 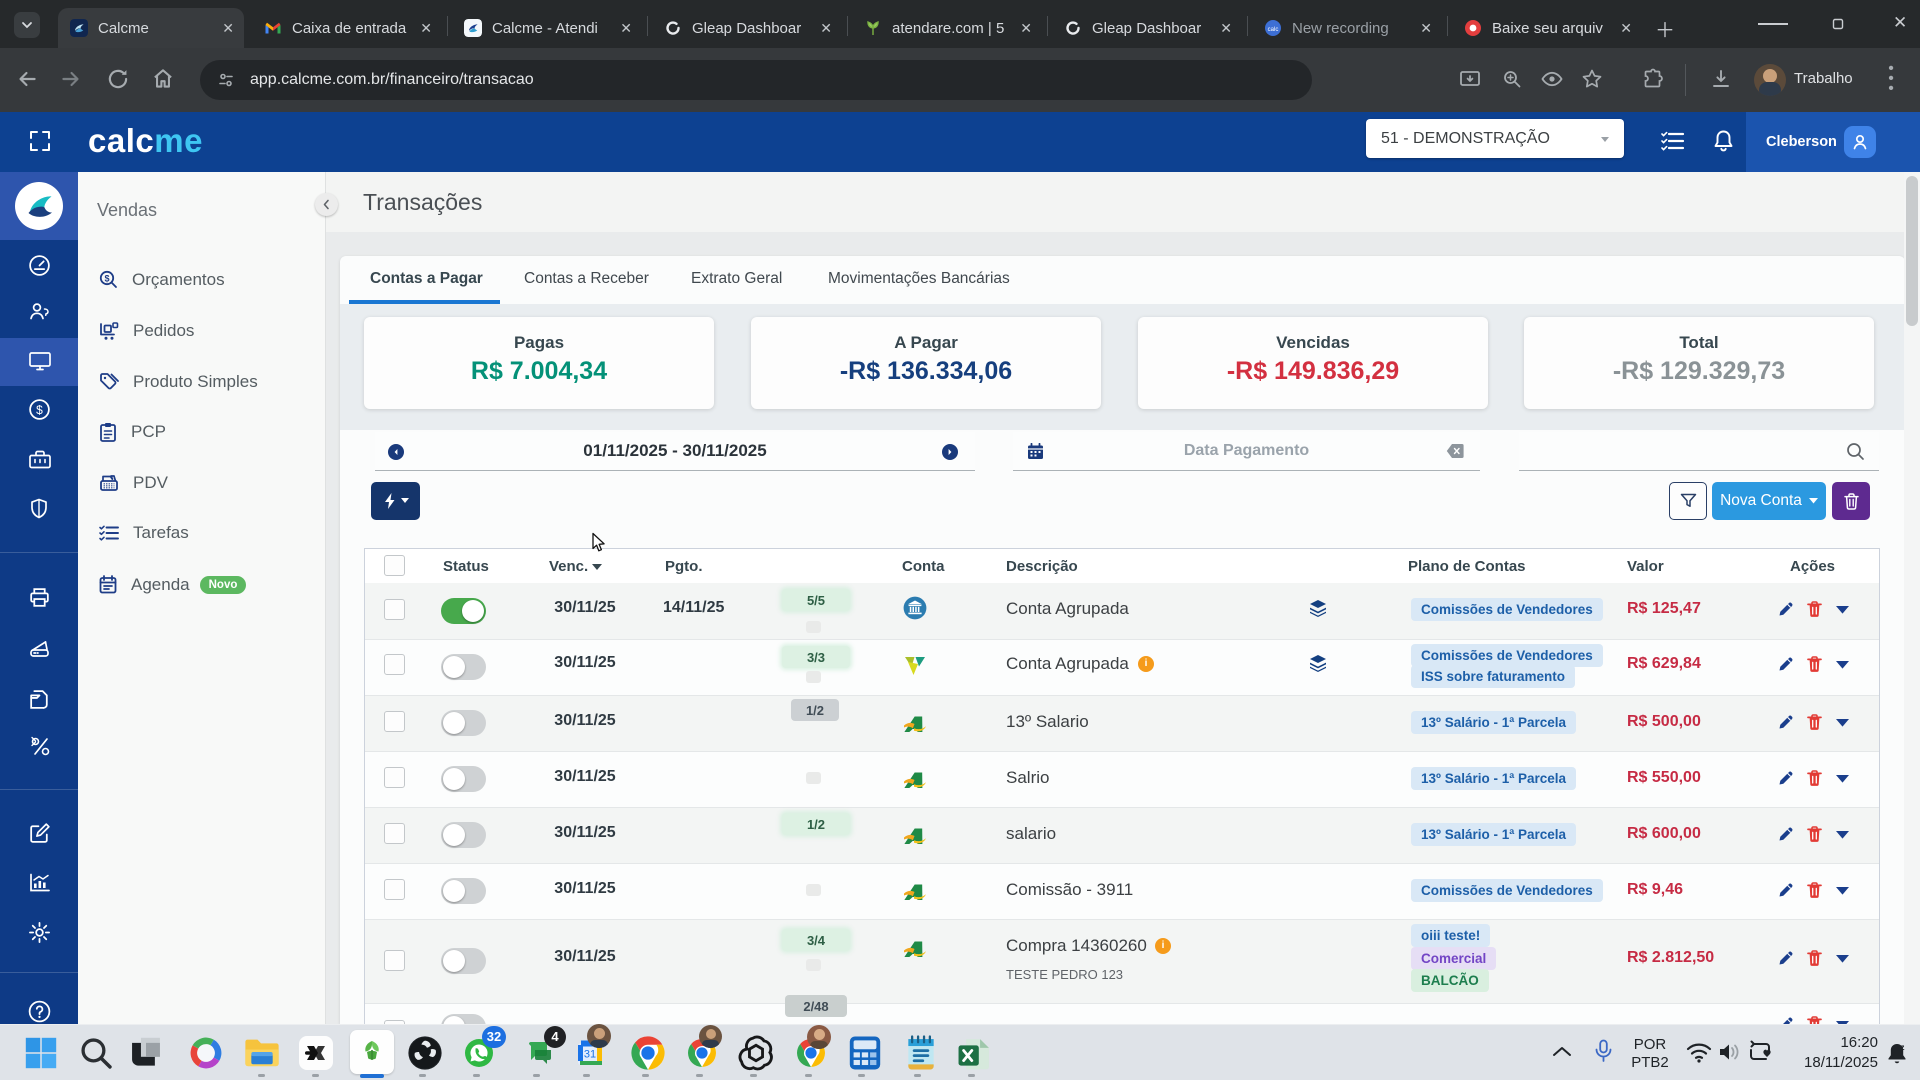 I want to click on svg-text: 31, so click(x=590, y=1055).